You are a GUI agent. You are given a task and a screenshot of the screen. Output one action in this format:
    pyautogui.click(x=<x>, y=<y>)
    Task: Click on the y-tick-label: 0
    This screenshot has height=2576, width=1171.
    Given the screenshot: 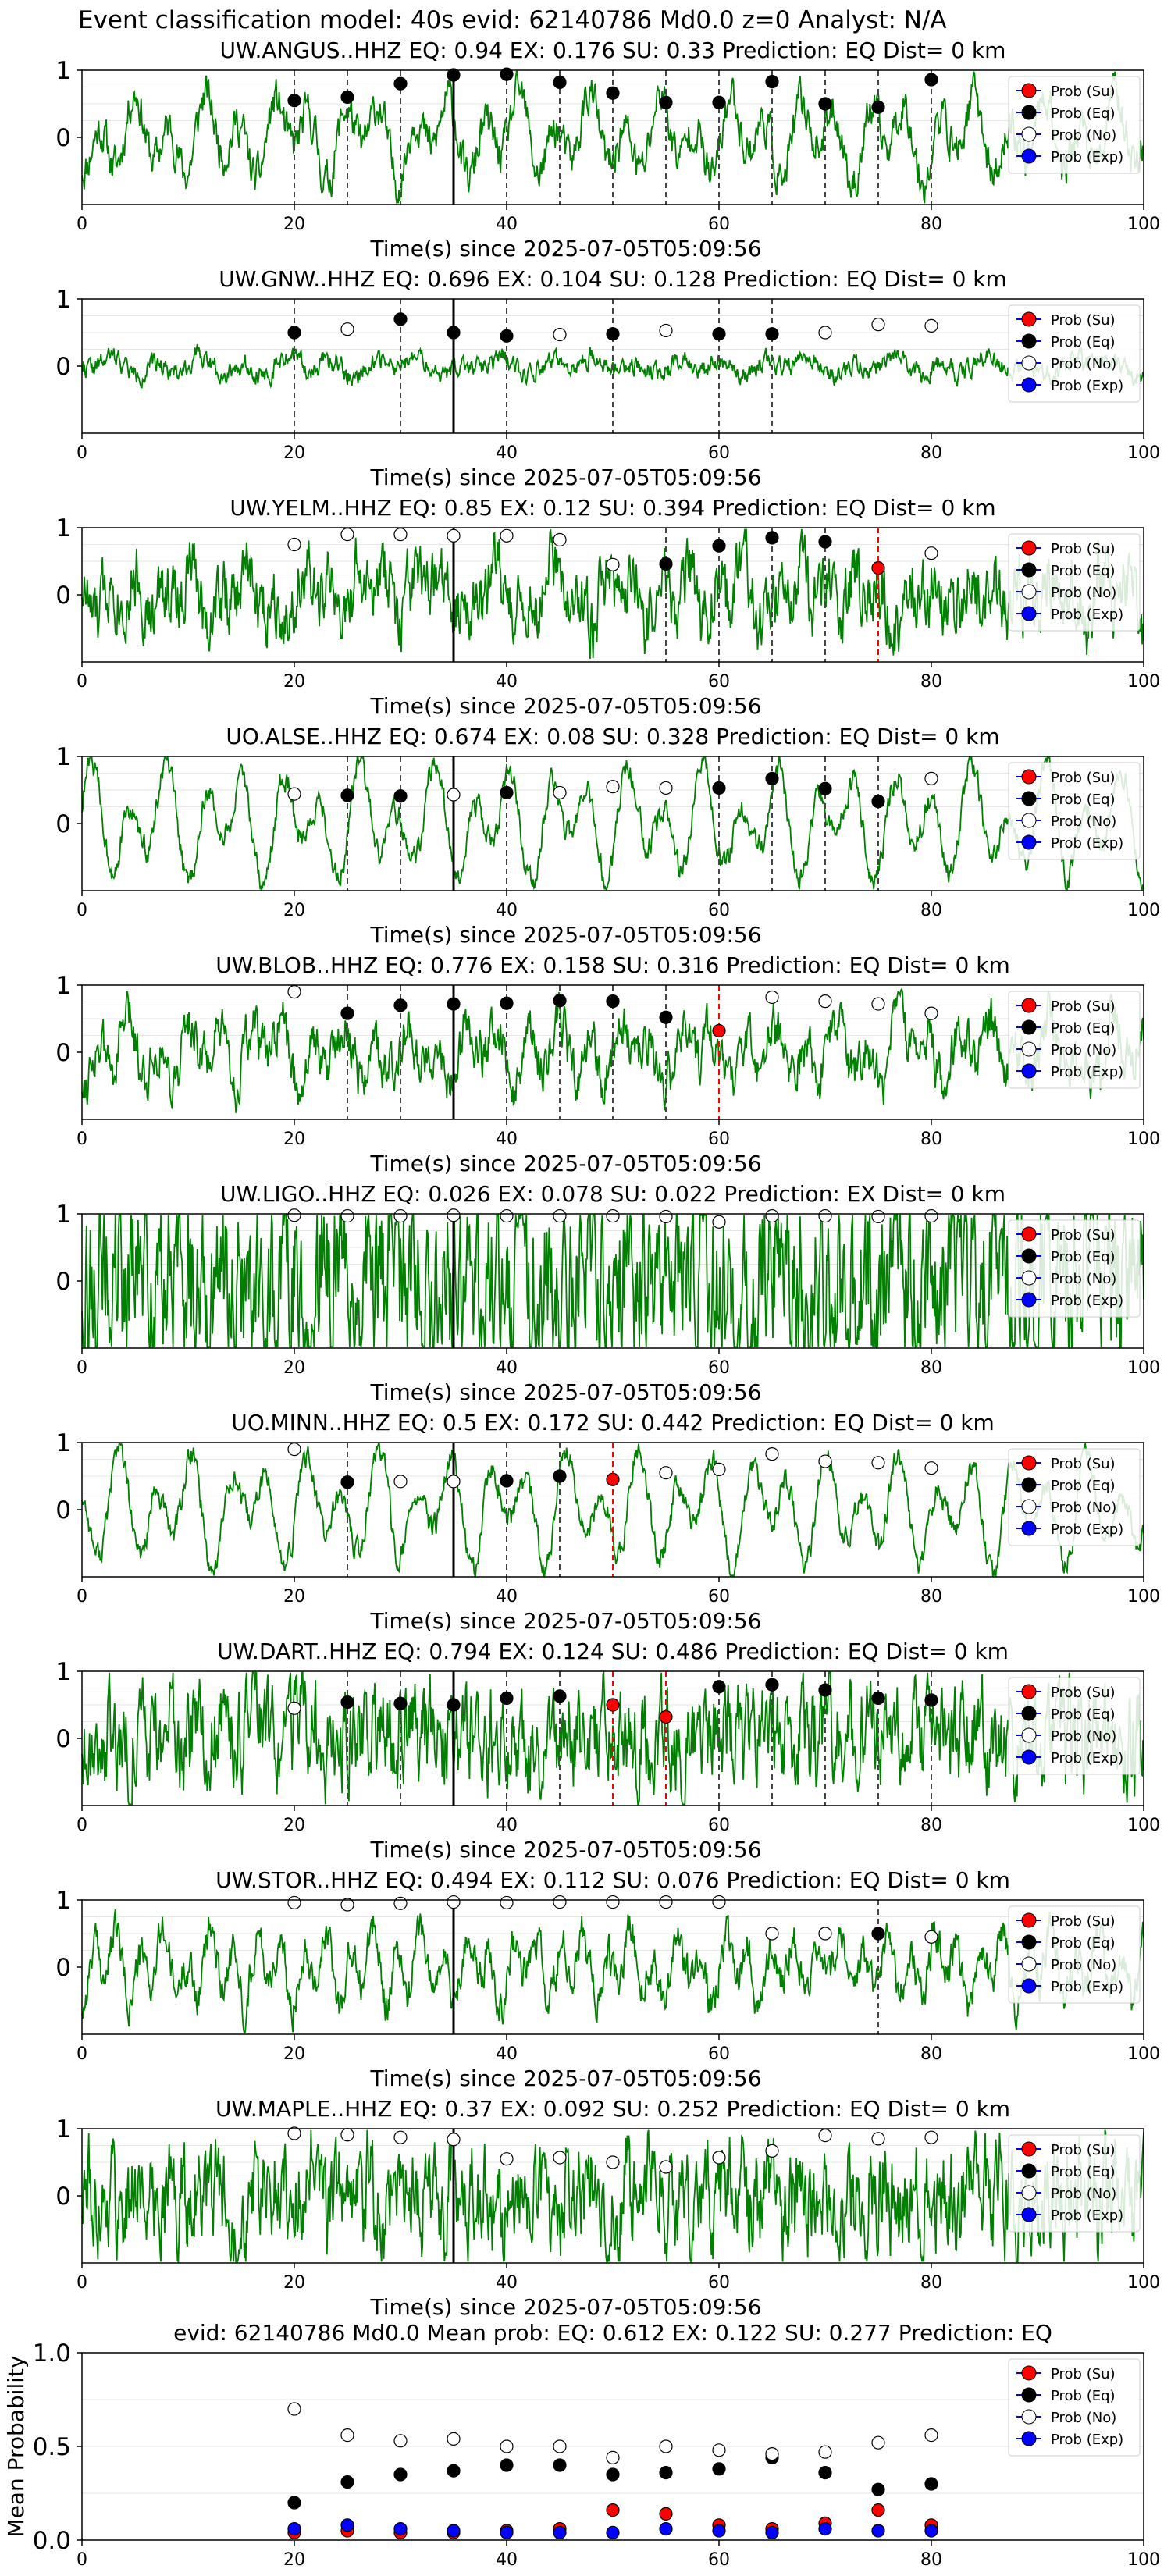 What is the action you would take?
    pyautogui.click(x=63, y=1282)
    